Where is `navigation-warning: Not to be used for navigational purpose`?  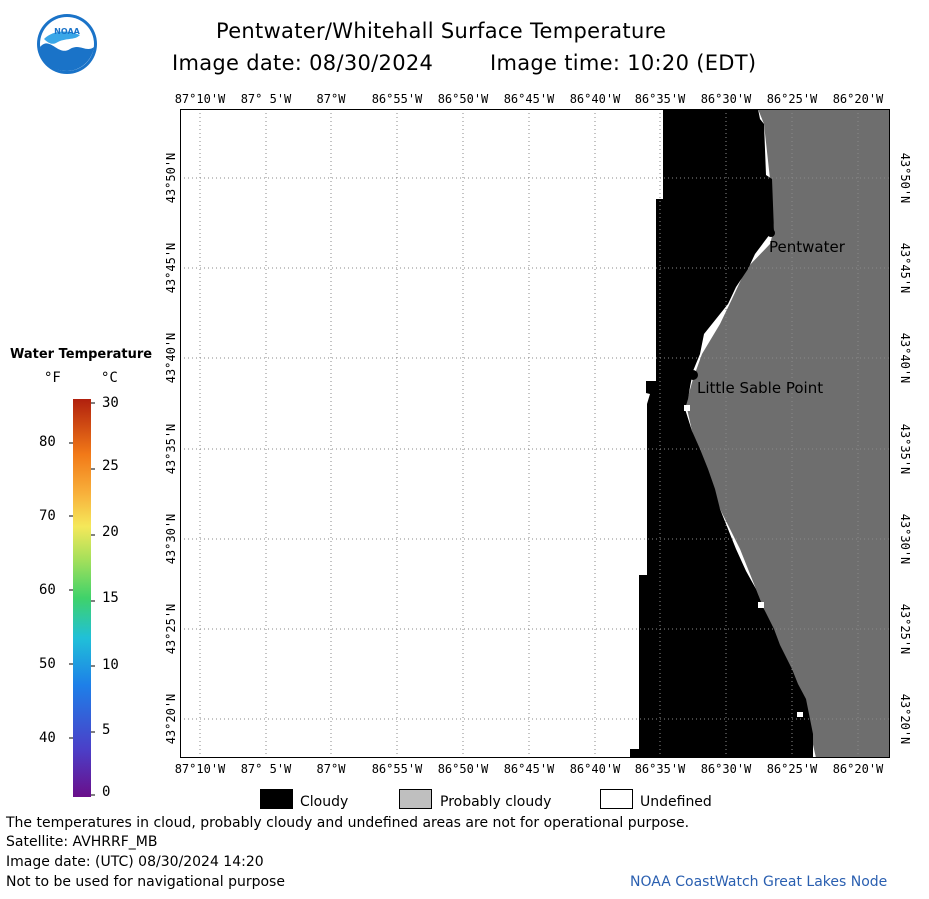 navigation-warning: Not to be used for navigational purpose is located at coordinates (145, 882).